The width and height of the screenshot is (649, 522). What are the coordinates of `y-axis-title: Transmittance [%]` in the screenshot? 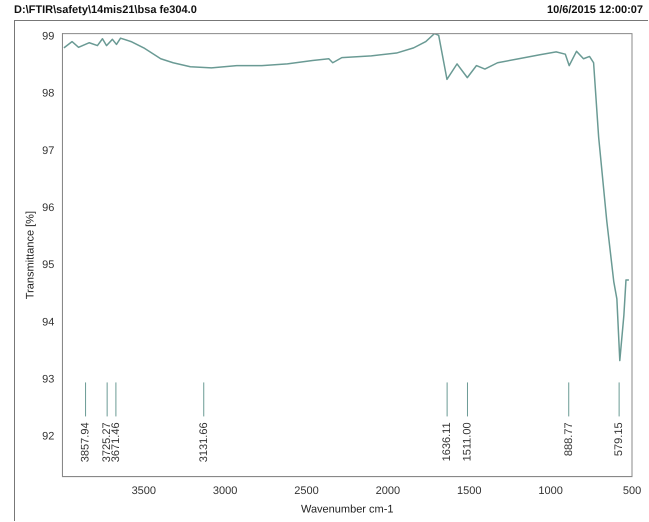 It's located at (30, 255).